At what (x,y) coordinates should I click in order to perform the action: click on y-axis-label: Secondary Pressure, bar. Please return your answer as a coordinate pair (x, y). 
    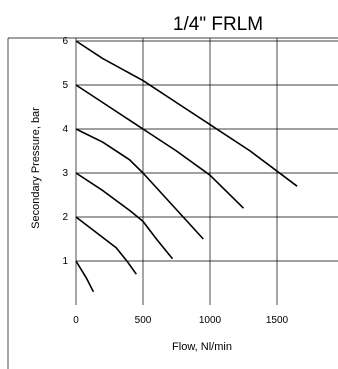
    Looking at the image, I should click on (36, 168).